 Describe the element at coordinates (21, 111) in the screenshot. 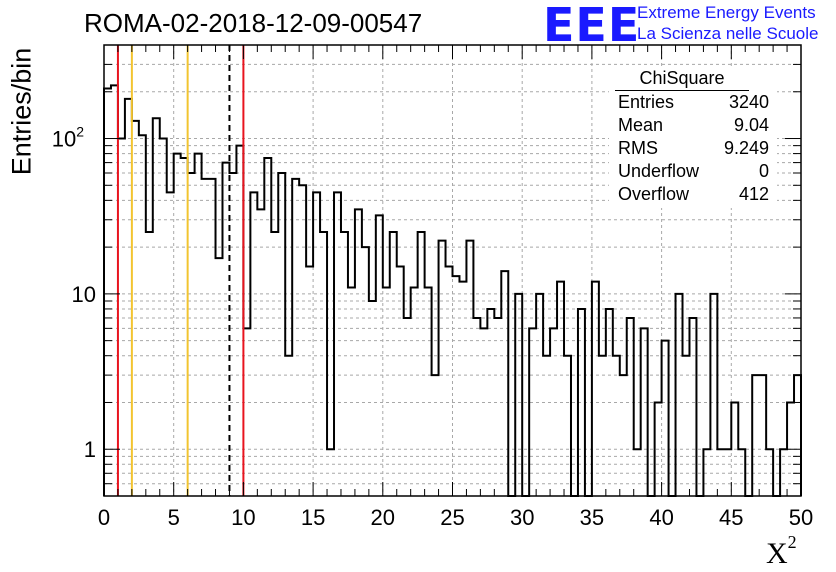

I see `y-axis-label: Entries/bin` at that location.